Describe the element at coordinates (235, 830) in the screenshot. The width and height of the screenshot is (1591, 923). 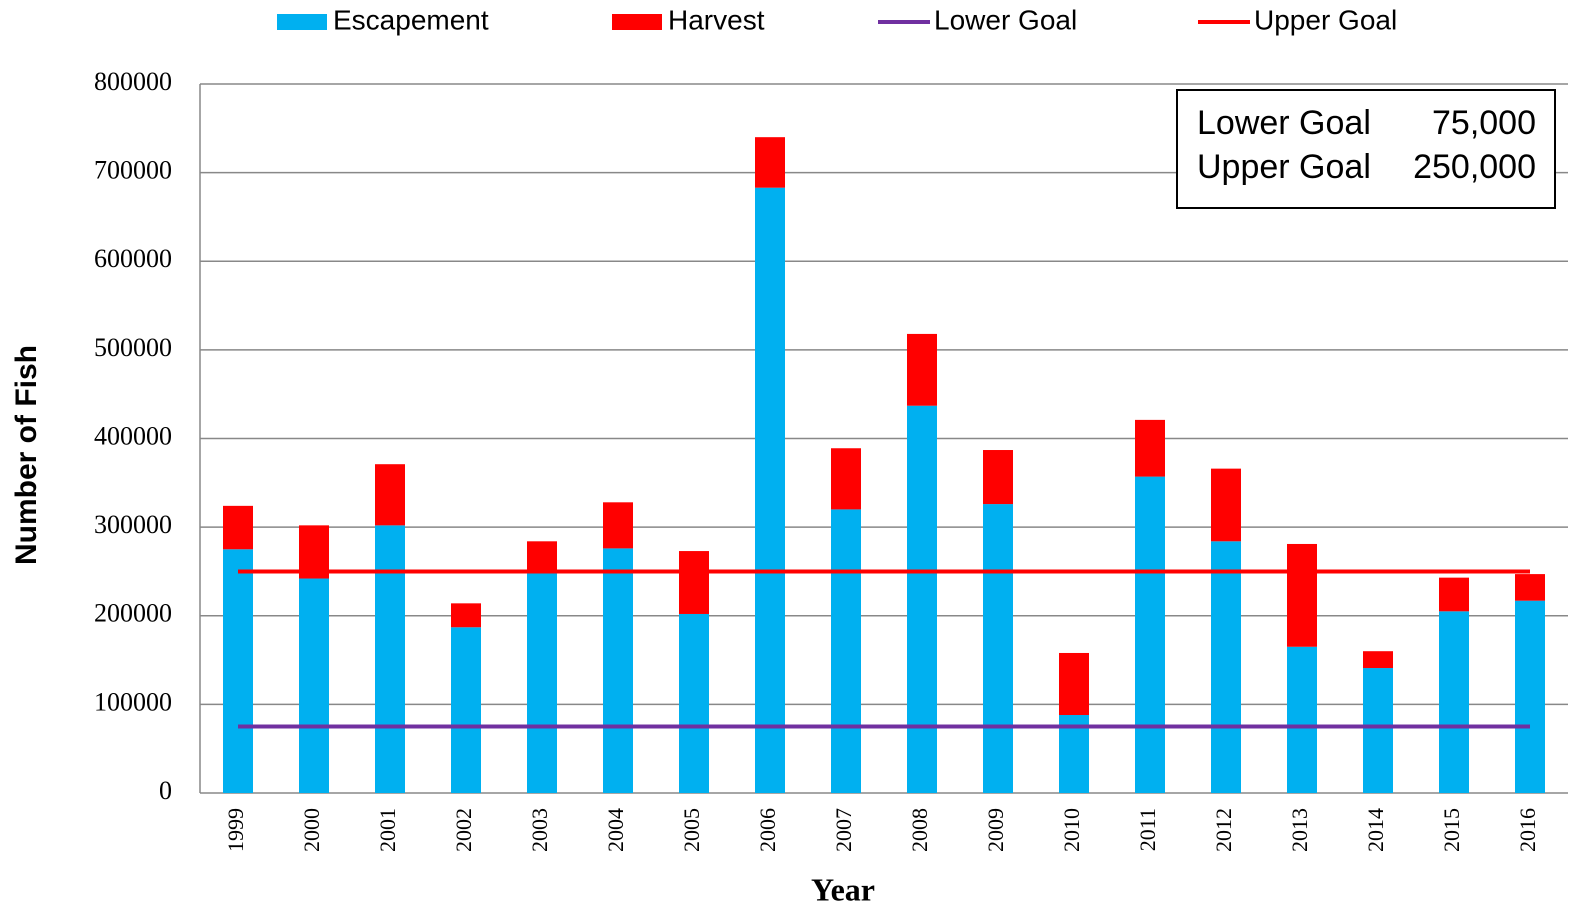
I see `x-tick-label: 1999` at that location.